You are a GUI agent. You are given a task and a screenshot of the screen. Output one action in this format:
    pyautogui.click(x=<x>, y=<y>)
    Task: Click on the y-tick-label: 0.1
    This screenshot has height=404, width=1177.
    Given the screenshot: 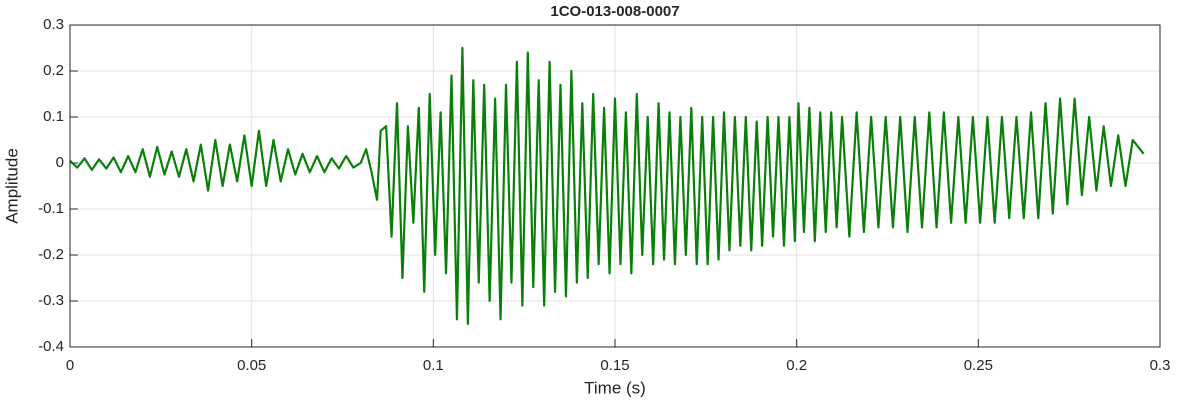 What is the action you would take?
    pyautogui.click(x=53, y=116)
    